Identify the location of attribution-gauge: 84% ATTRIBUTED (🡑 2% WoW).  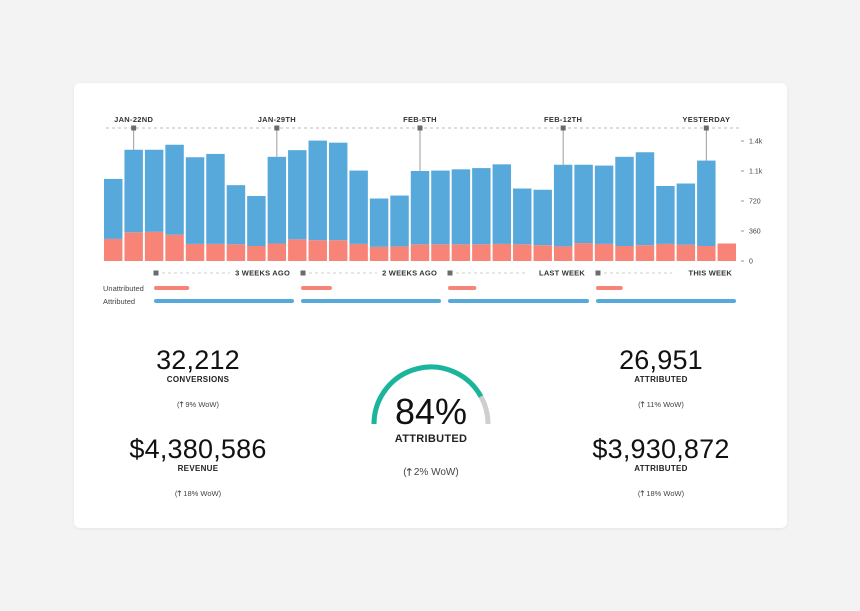
(431, 426).